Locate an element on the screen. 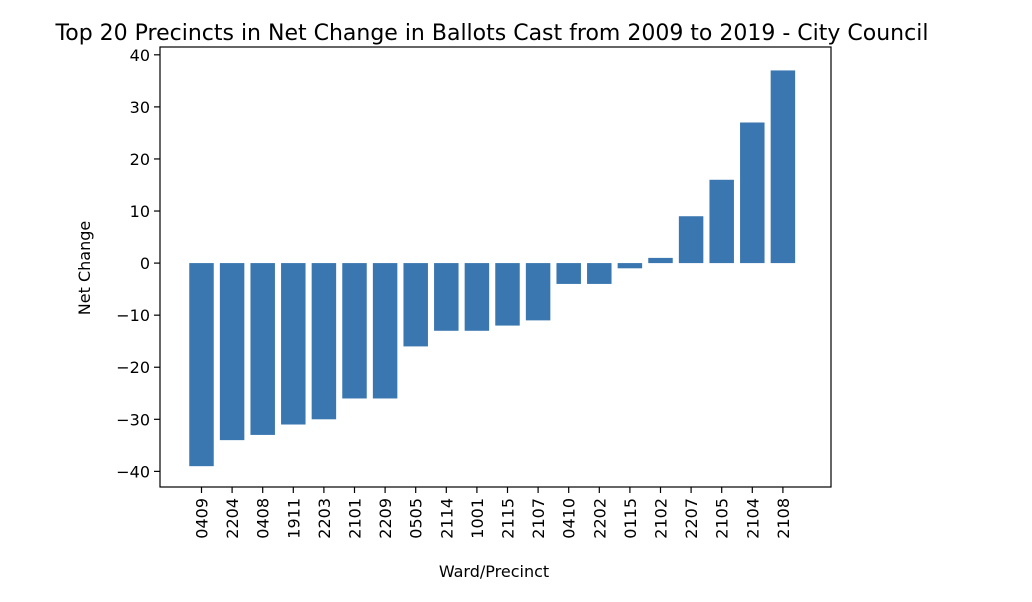 The image size is (1032, 602). x-tick-label-2105: 2105 is located at coordinates (722, 518).